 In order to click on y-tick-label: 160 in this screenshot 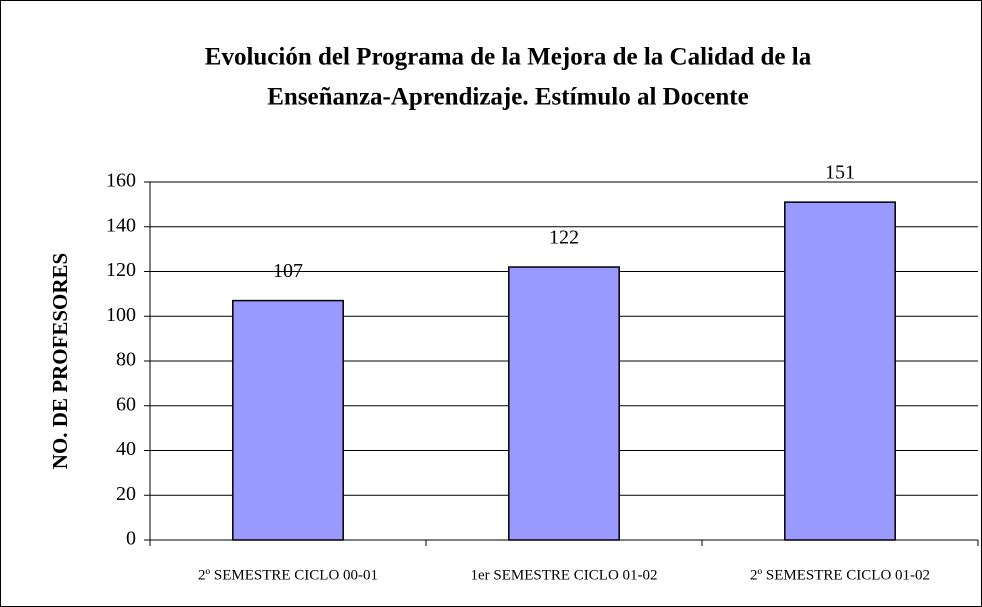, I will do `click(121, 181)`.